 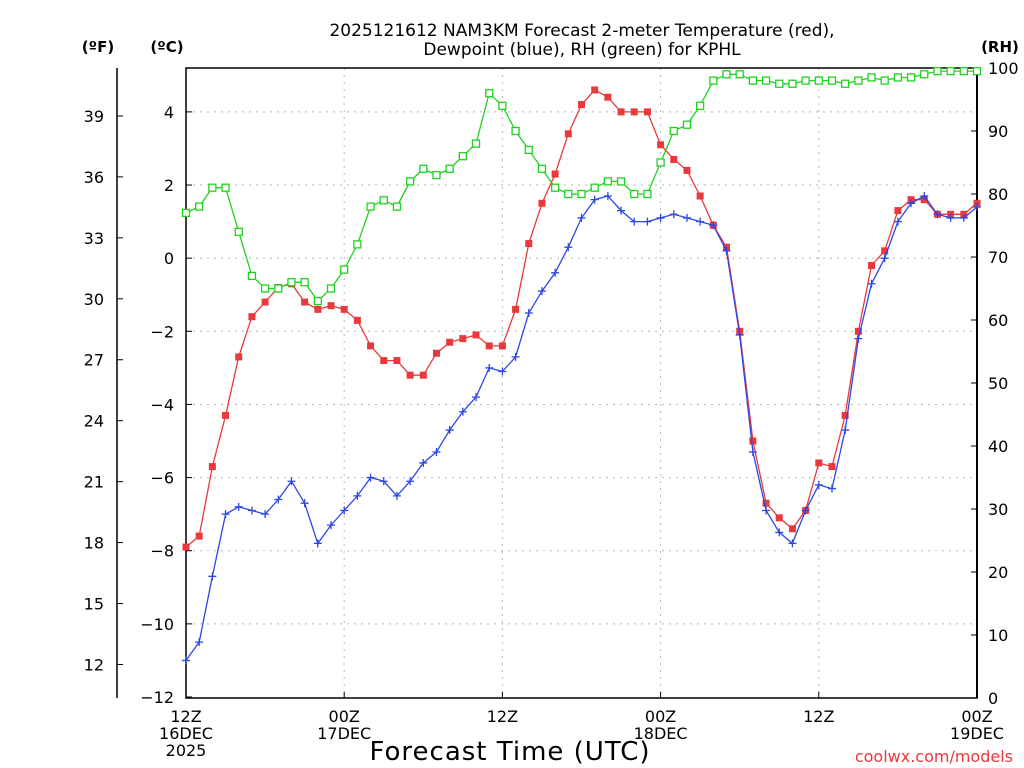 I want to click on celsius-unit-label: (ºC), so click(x=166, y=47).